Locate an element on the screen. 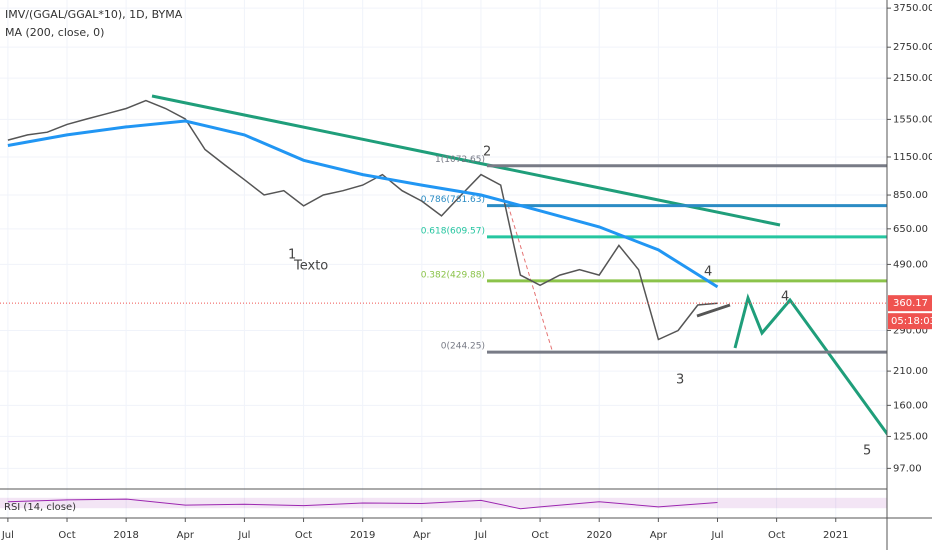  fib-label: 0.786(781.63) is located at coordinates (453, 200).